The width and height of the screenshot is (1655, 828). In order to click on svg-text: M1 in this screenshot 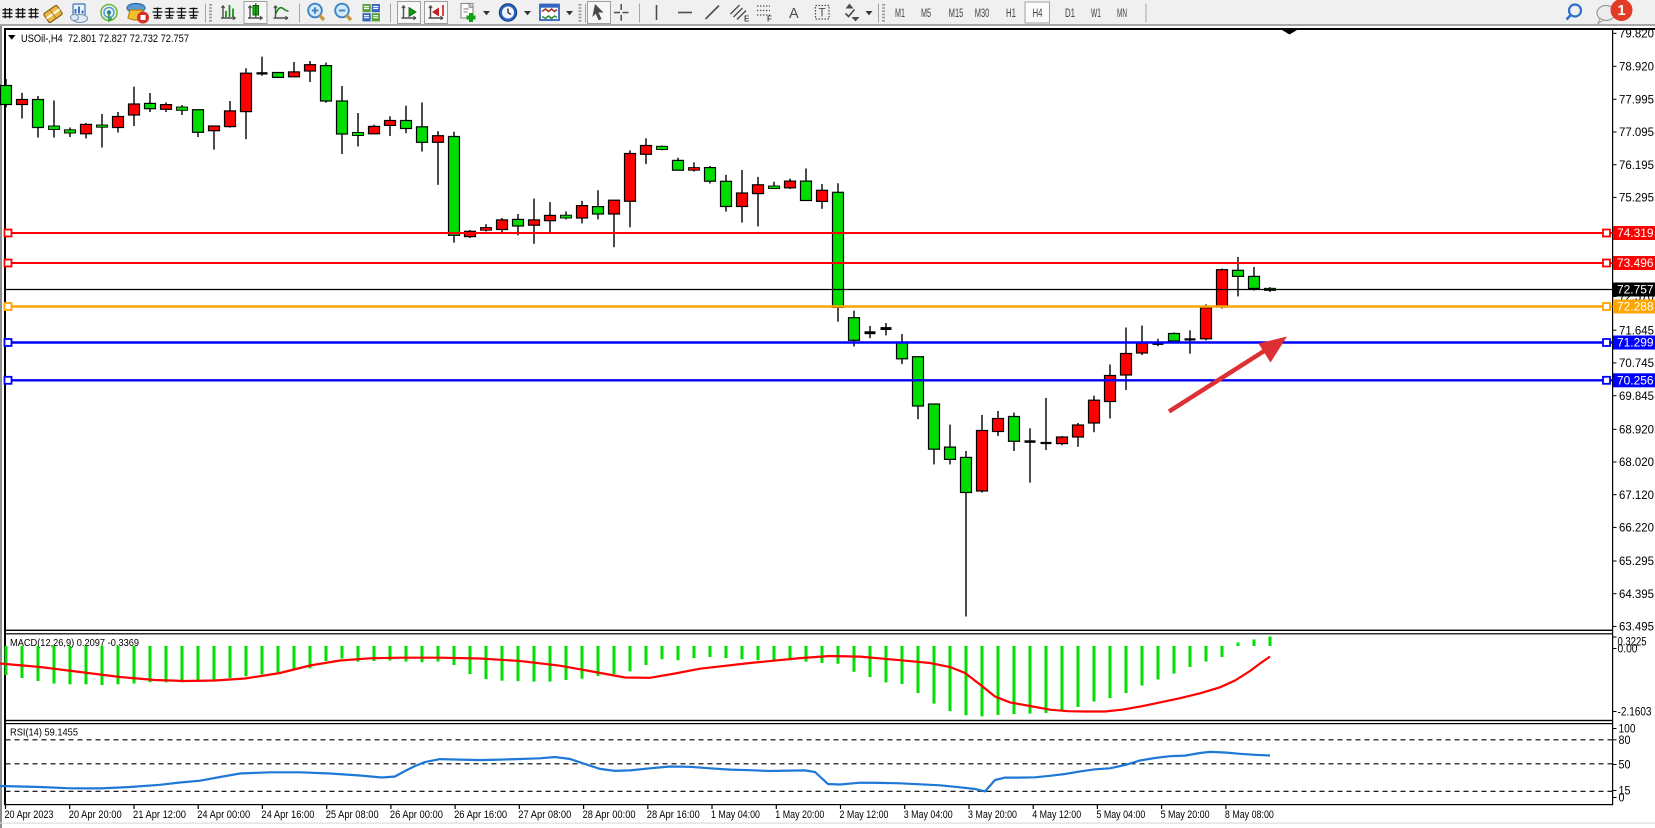, I will do `click(900, 14)`.